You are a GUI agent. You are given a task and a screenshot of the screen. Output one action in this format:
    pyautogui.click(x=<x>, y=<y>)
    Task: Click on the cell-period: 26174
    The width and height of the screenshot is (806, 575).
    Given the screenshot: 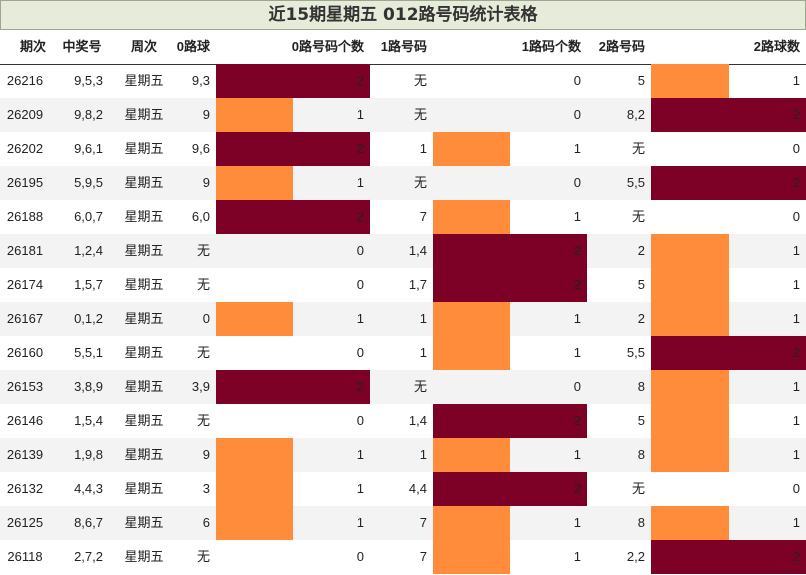 What is the action you would take?
    pyautogui.click(x=25, y=284)
    